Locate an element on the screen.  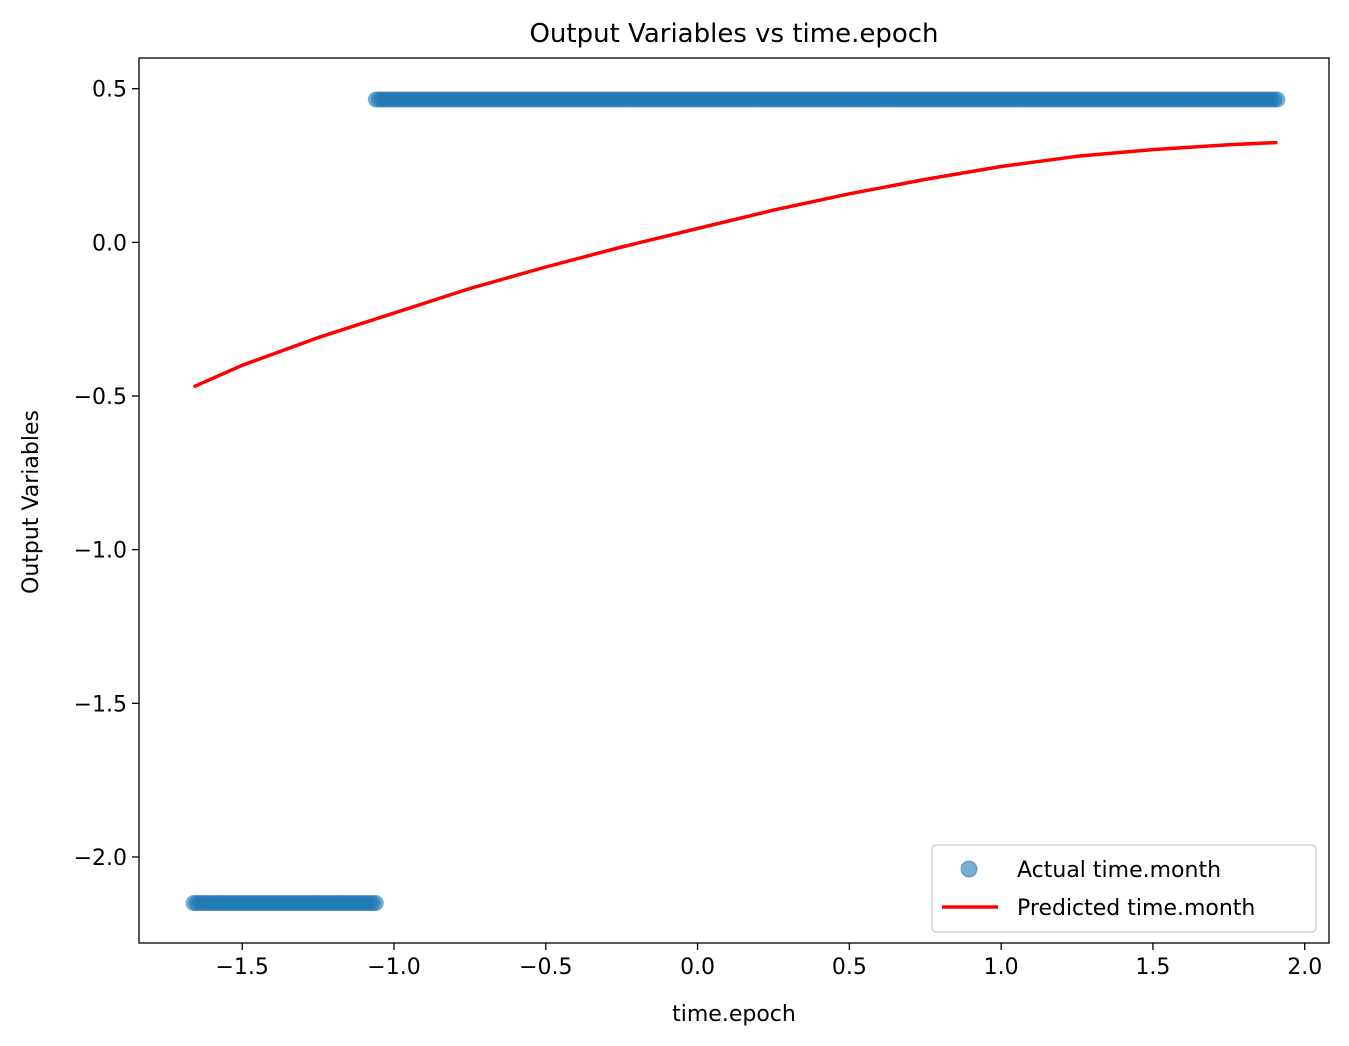
legend-marker-actual is located at coordinates (969, 869).